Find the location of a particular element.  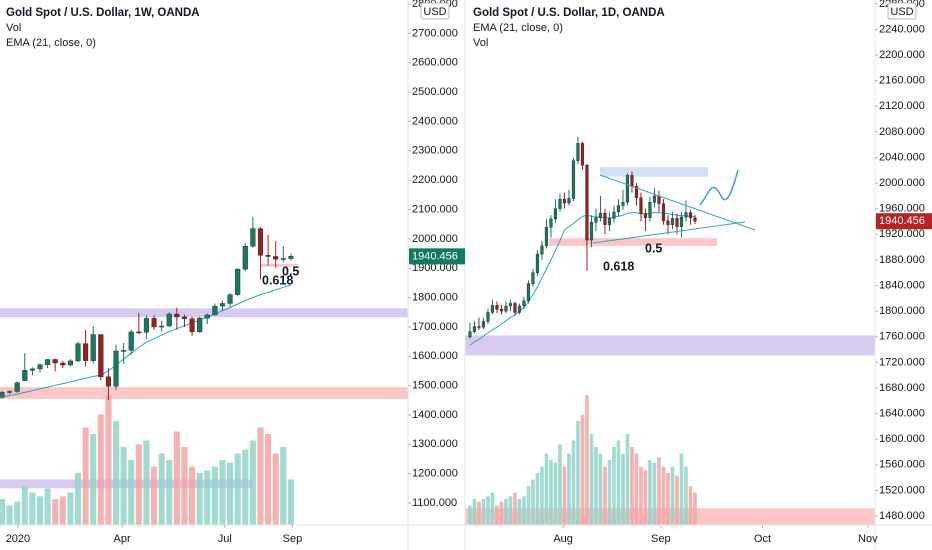

y-tick-label: 1100.000 is located at coordinates (434, 503).